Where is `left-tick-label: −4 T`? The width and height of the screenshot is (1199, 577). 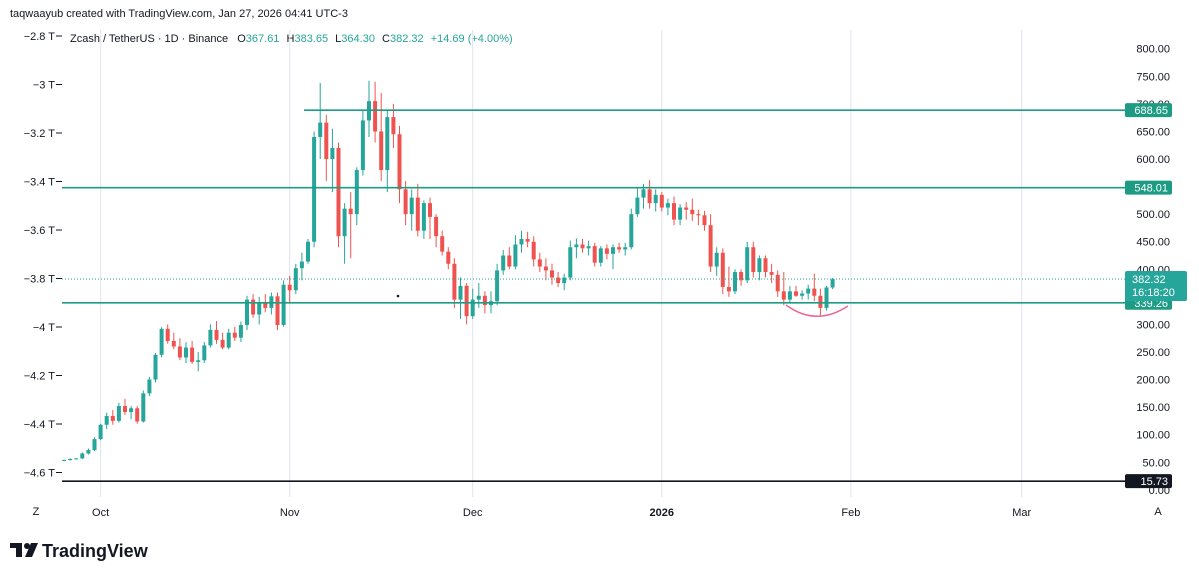
left-tick-label: −4 T is located at coordinates (44, 328).